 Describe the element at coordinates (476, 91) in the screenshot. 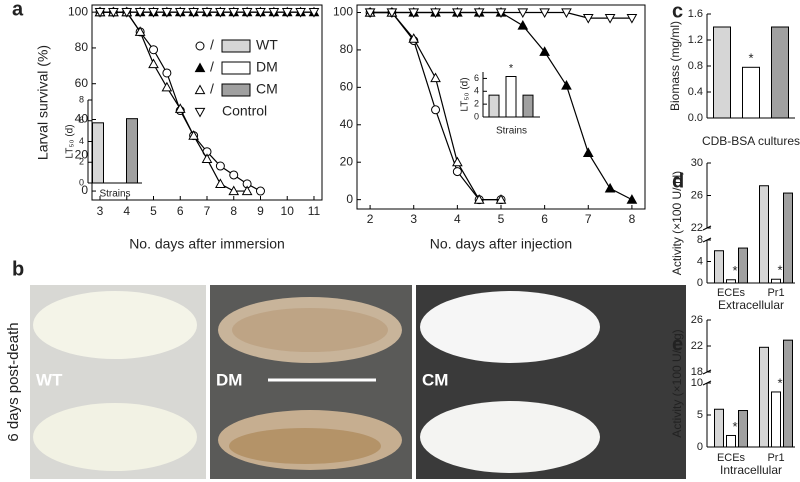

I see `y-tick-label: 4` at that location.